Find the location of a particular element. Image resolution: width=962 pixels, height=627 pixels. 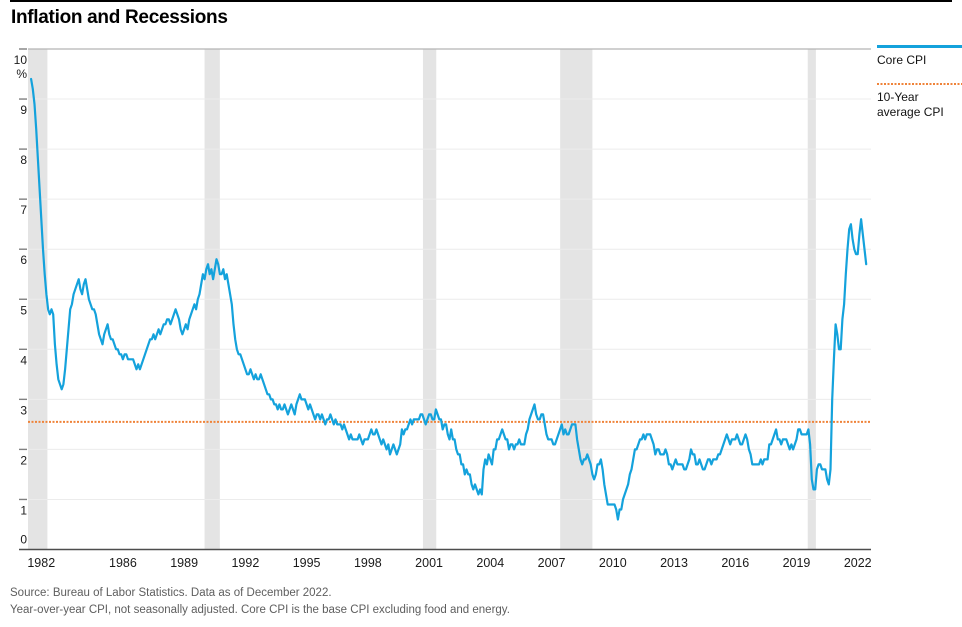

y-axis-label: 1 is located at coordinates (23, 510).